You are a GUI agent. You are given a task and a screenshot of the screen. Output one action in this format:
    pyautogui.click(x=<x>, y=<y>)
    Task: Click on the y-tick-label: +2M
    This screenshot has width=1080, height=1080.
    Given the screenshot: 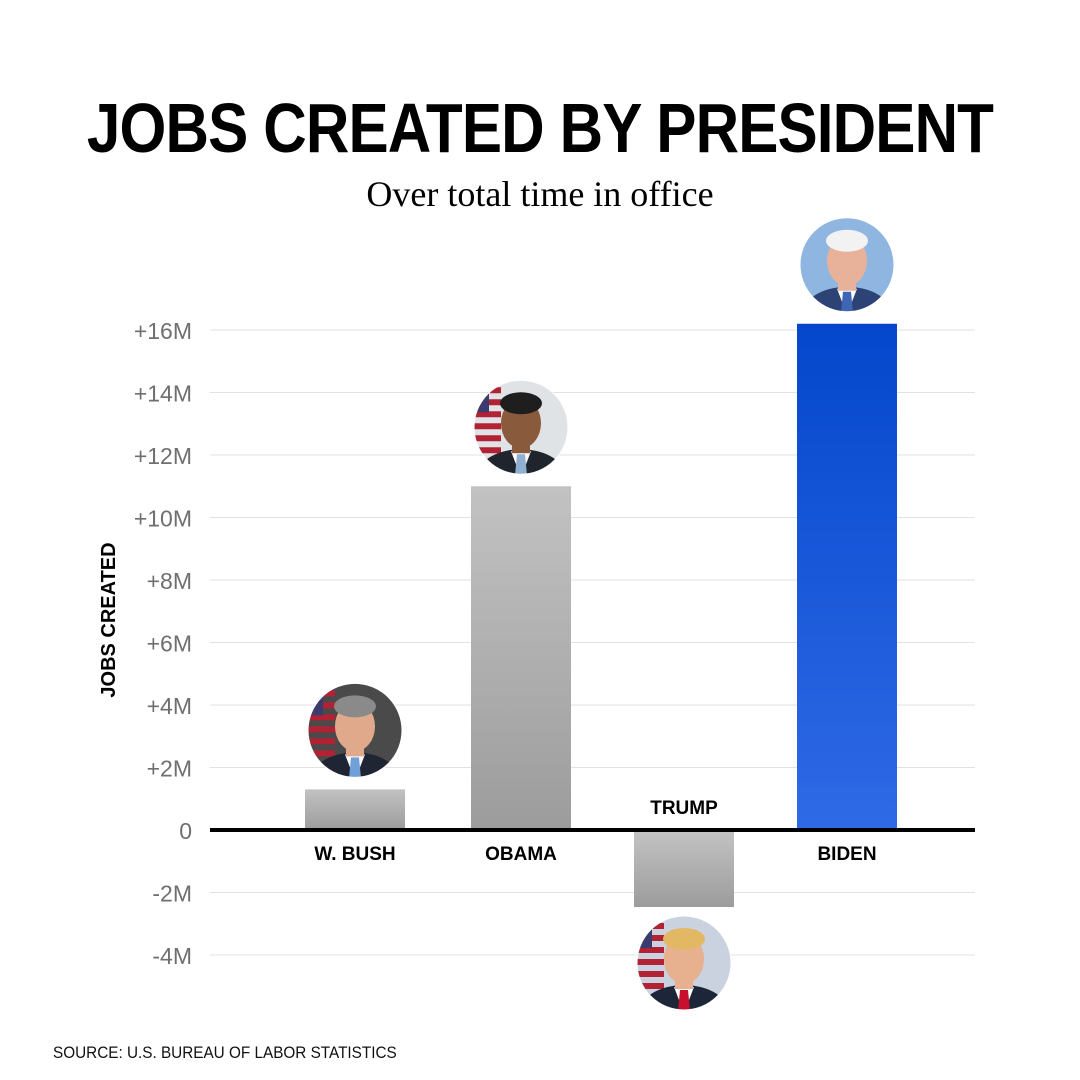 What is the action you would take?
    pyautogui.click(x=169, y=769)
    